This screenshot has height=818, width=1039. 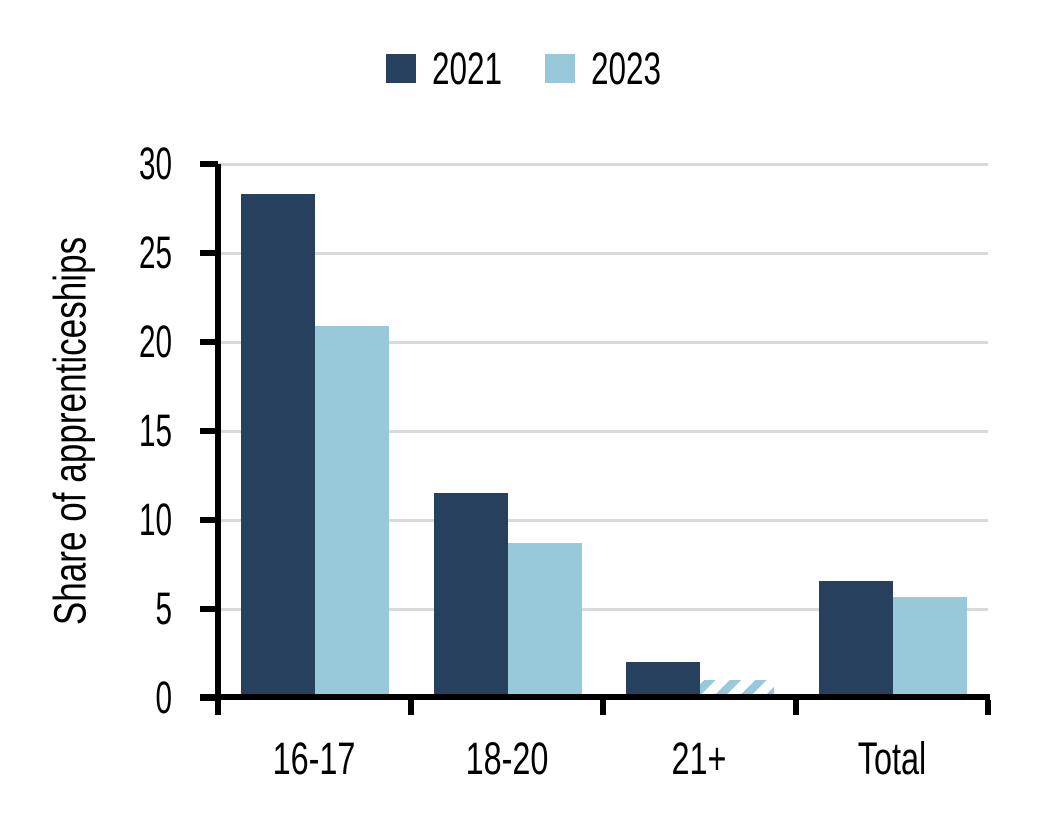 I want to click on bar-2021-Total, so click(x=855, y=639).